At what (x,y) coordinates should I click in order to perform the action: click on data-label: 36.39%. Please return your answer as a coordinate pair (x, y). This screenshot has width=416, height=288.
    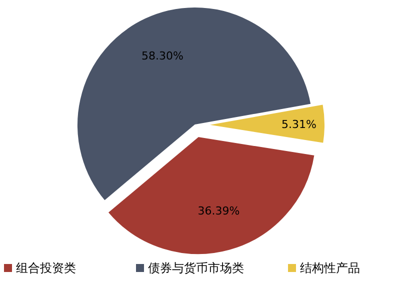
    Looking at the image, I should click on (219, 211).